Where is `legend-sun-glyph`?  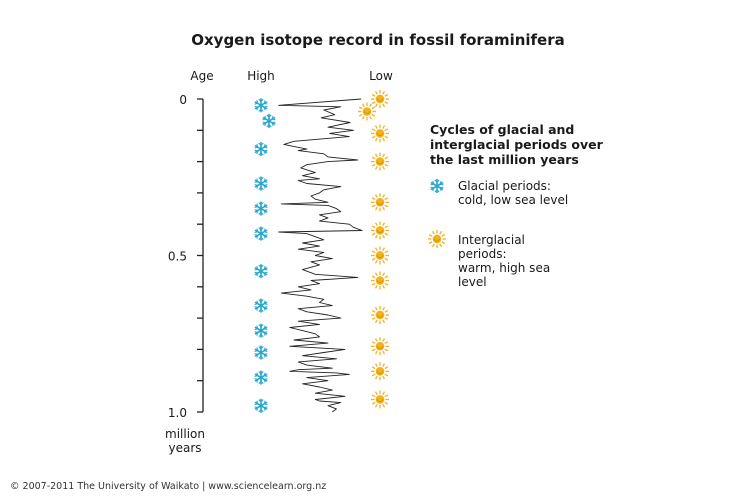 legend-sun-glyph is located at coordinates (437, 239).